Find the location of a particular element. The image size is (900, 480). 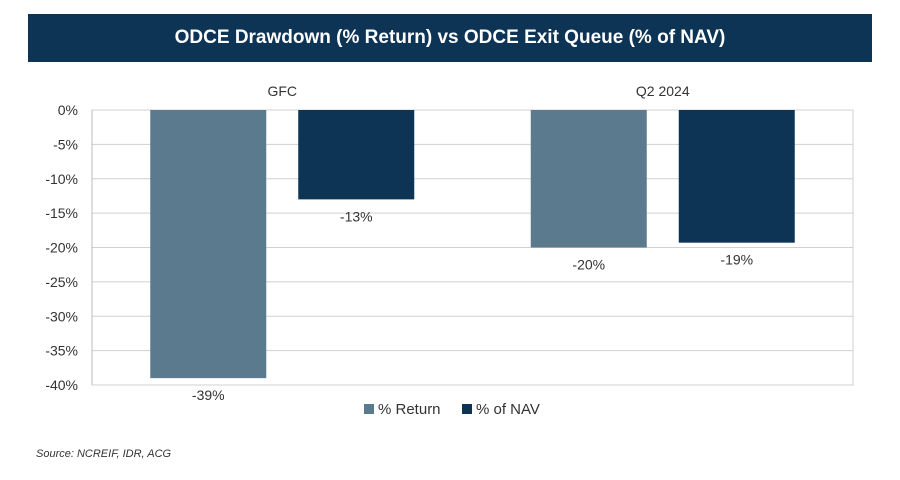

legend-label: % Return is located at coordinates (409, 409).